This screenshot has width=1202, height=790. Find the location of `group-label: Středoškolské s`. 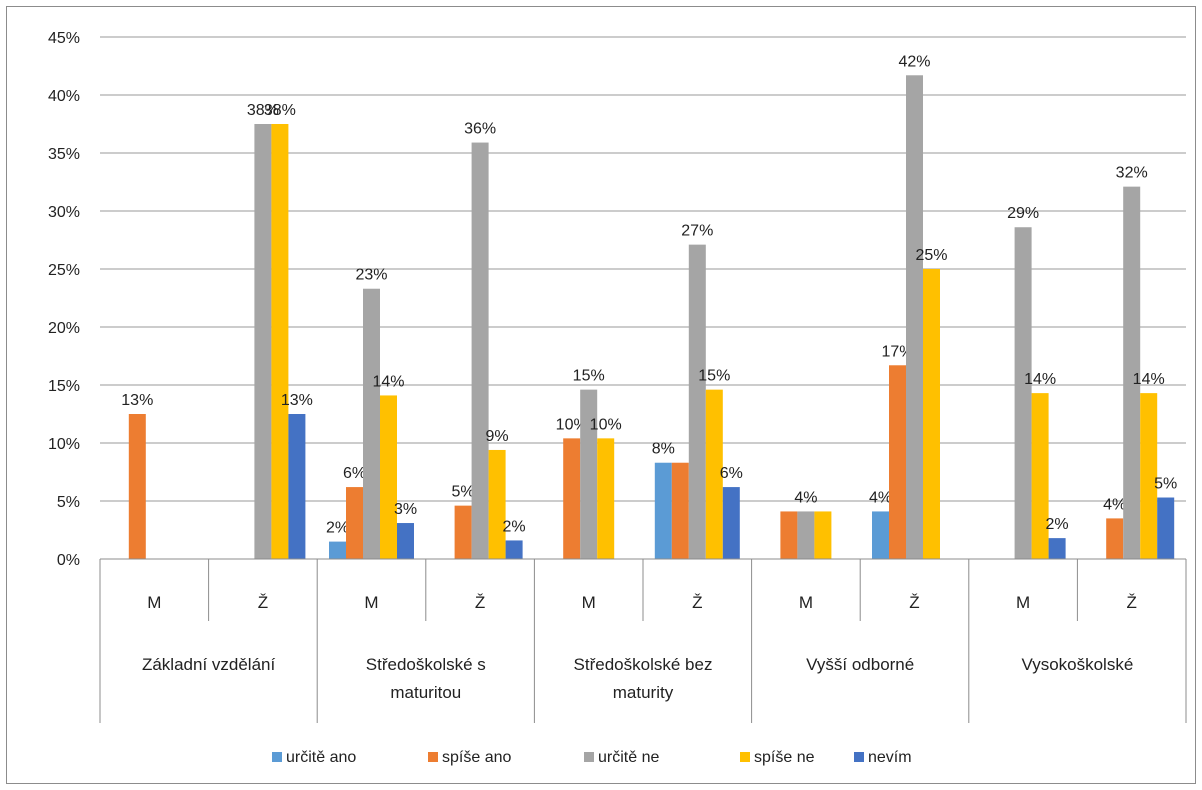

group-label: Středoškolské s is located at coordinates (426, 664).